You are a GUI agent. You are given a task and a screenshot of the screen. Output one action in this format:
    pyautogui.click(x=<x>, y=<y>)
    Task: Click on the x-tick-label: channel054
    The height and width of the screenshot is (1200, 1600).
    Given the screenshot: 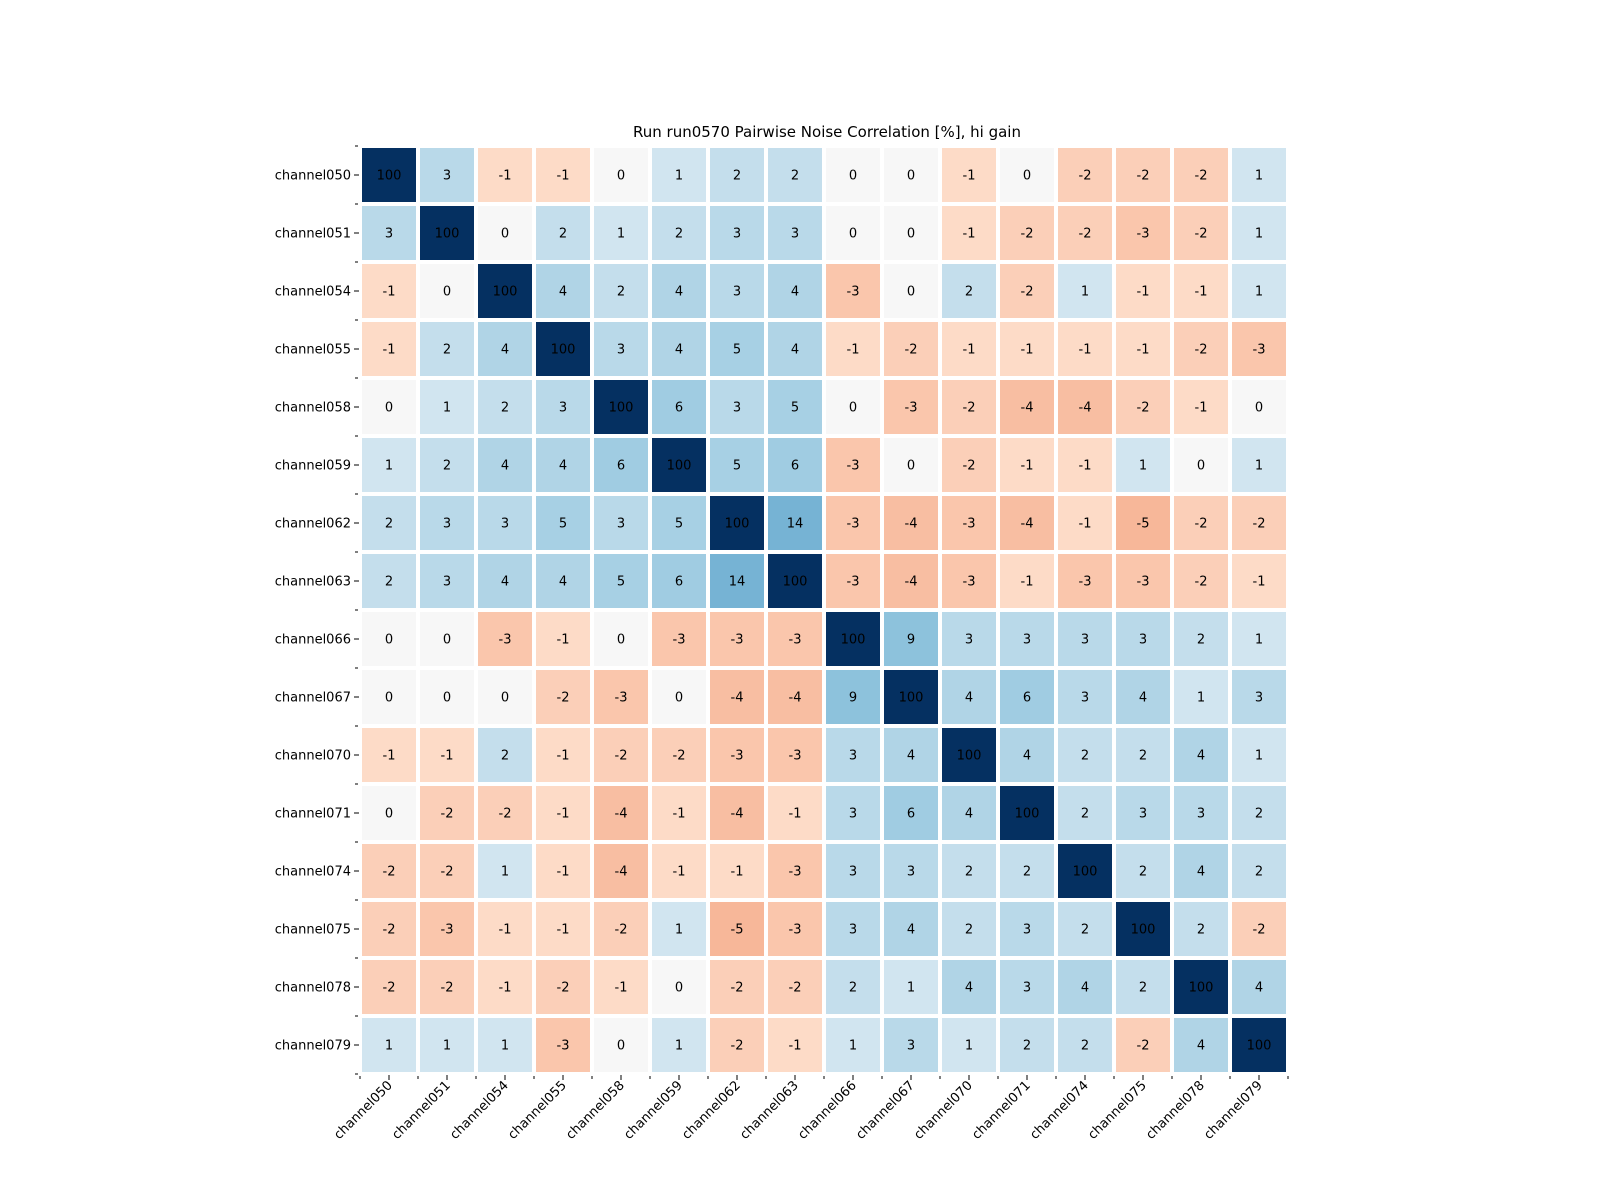 What is the action you would take?
    pyautogui.click(x=479, y=1110)
    